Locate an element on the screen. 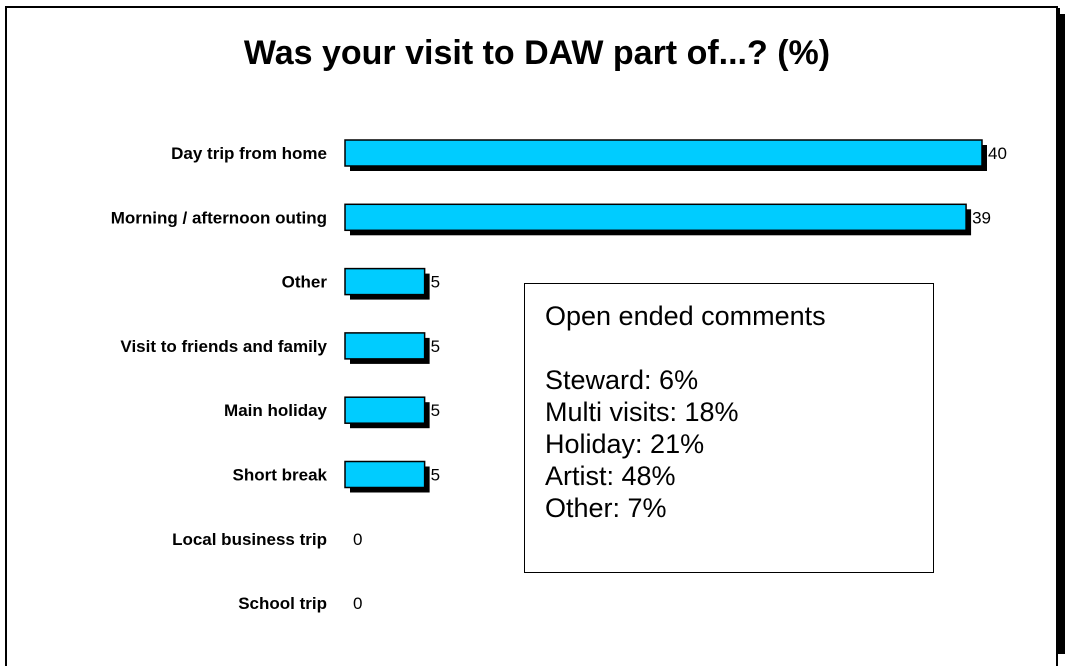 This screenshot has width=1074, height=666. category-label: Day trip from home is located at coordinates (249, 153).